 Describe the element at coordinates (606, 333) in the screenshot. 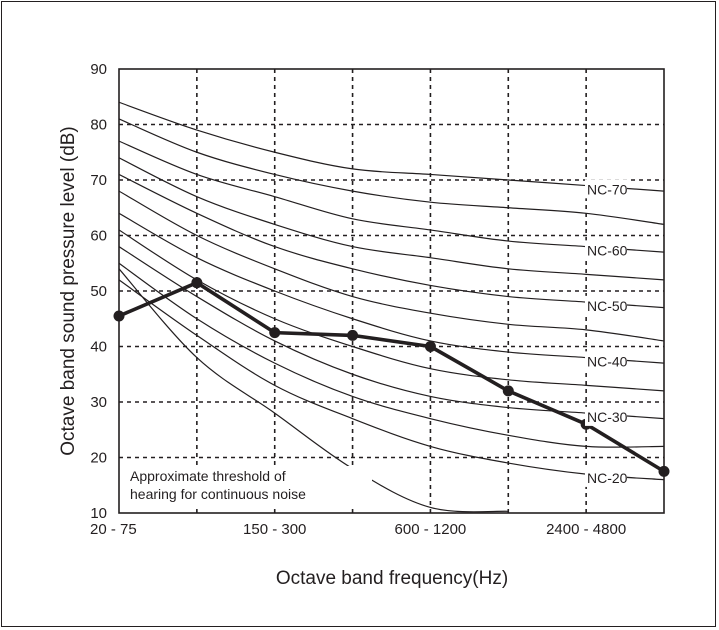

I see `nc-curve-labels: NC-70 NC-60 NC-50 NC-40 NC-30 NC-20` at that location.